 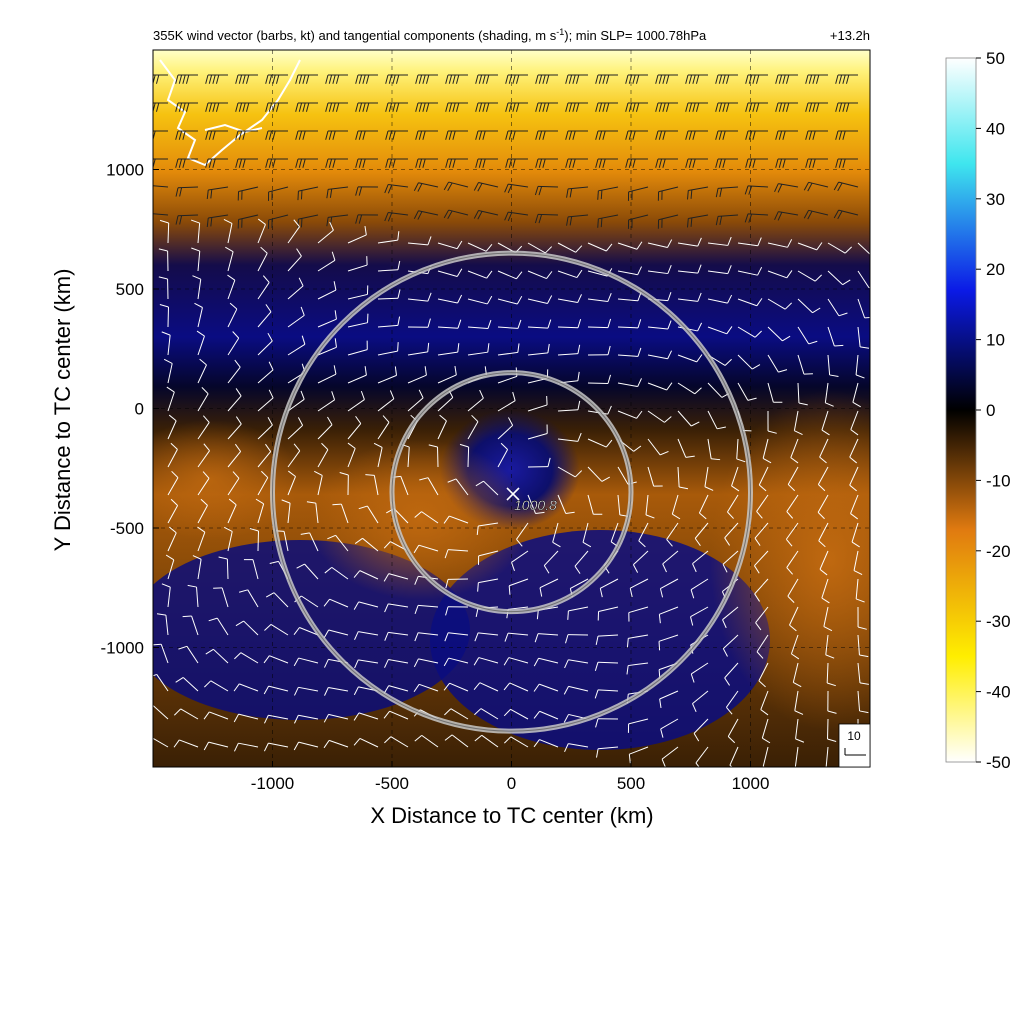 I want to click on colorbar-tick-label: -40, so click(x=998, y=692).